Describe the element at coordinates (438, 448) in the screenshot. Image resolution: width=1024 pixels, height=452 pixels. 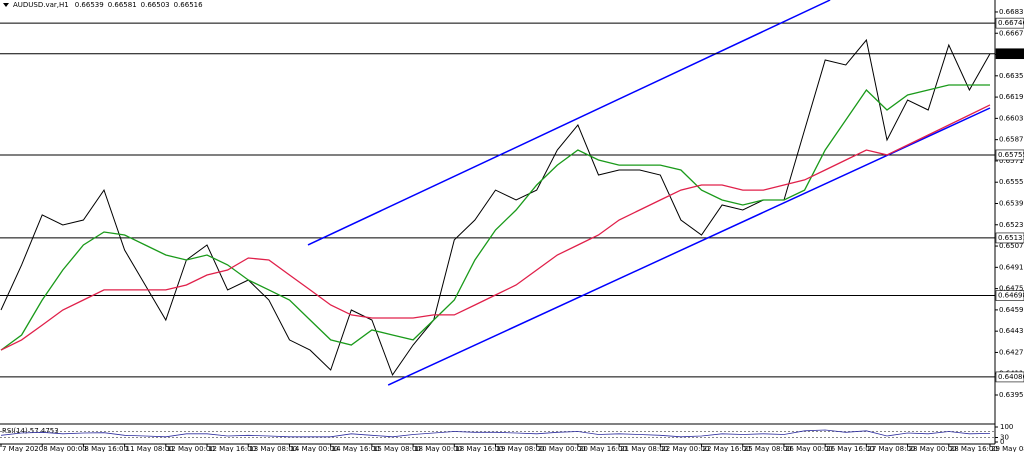
I see `x-tick-label: 18 May 00:00` at that location.